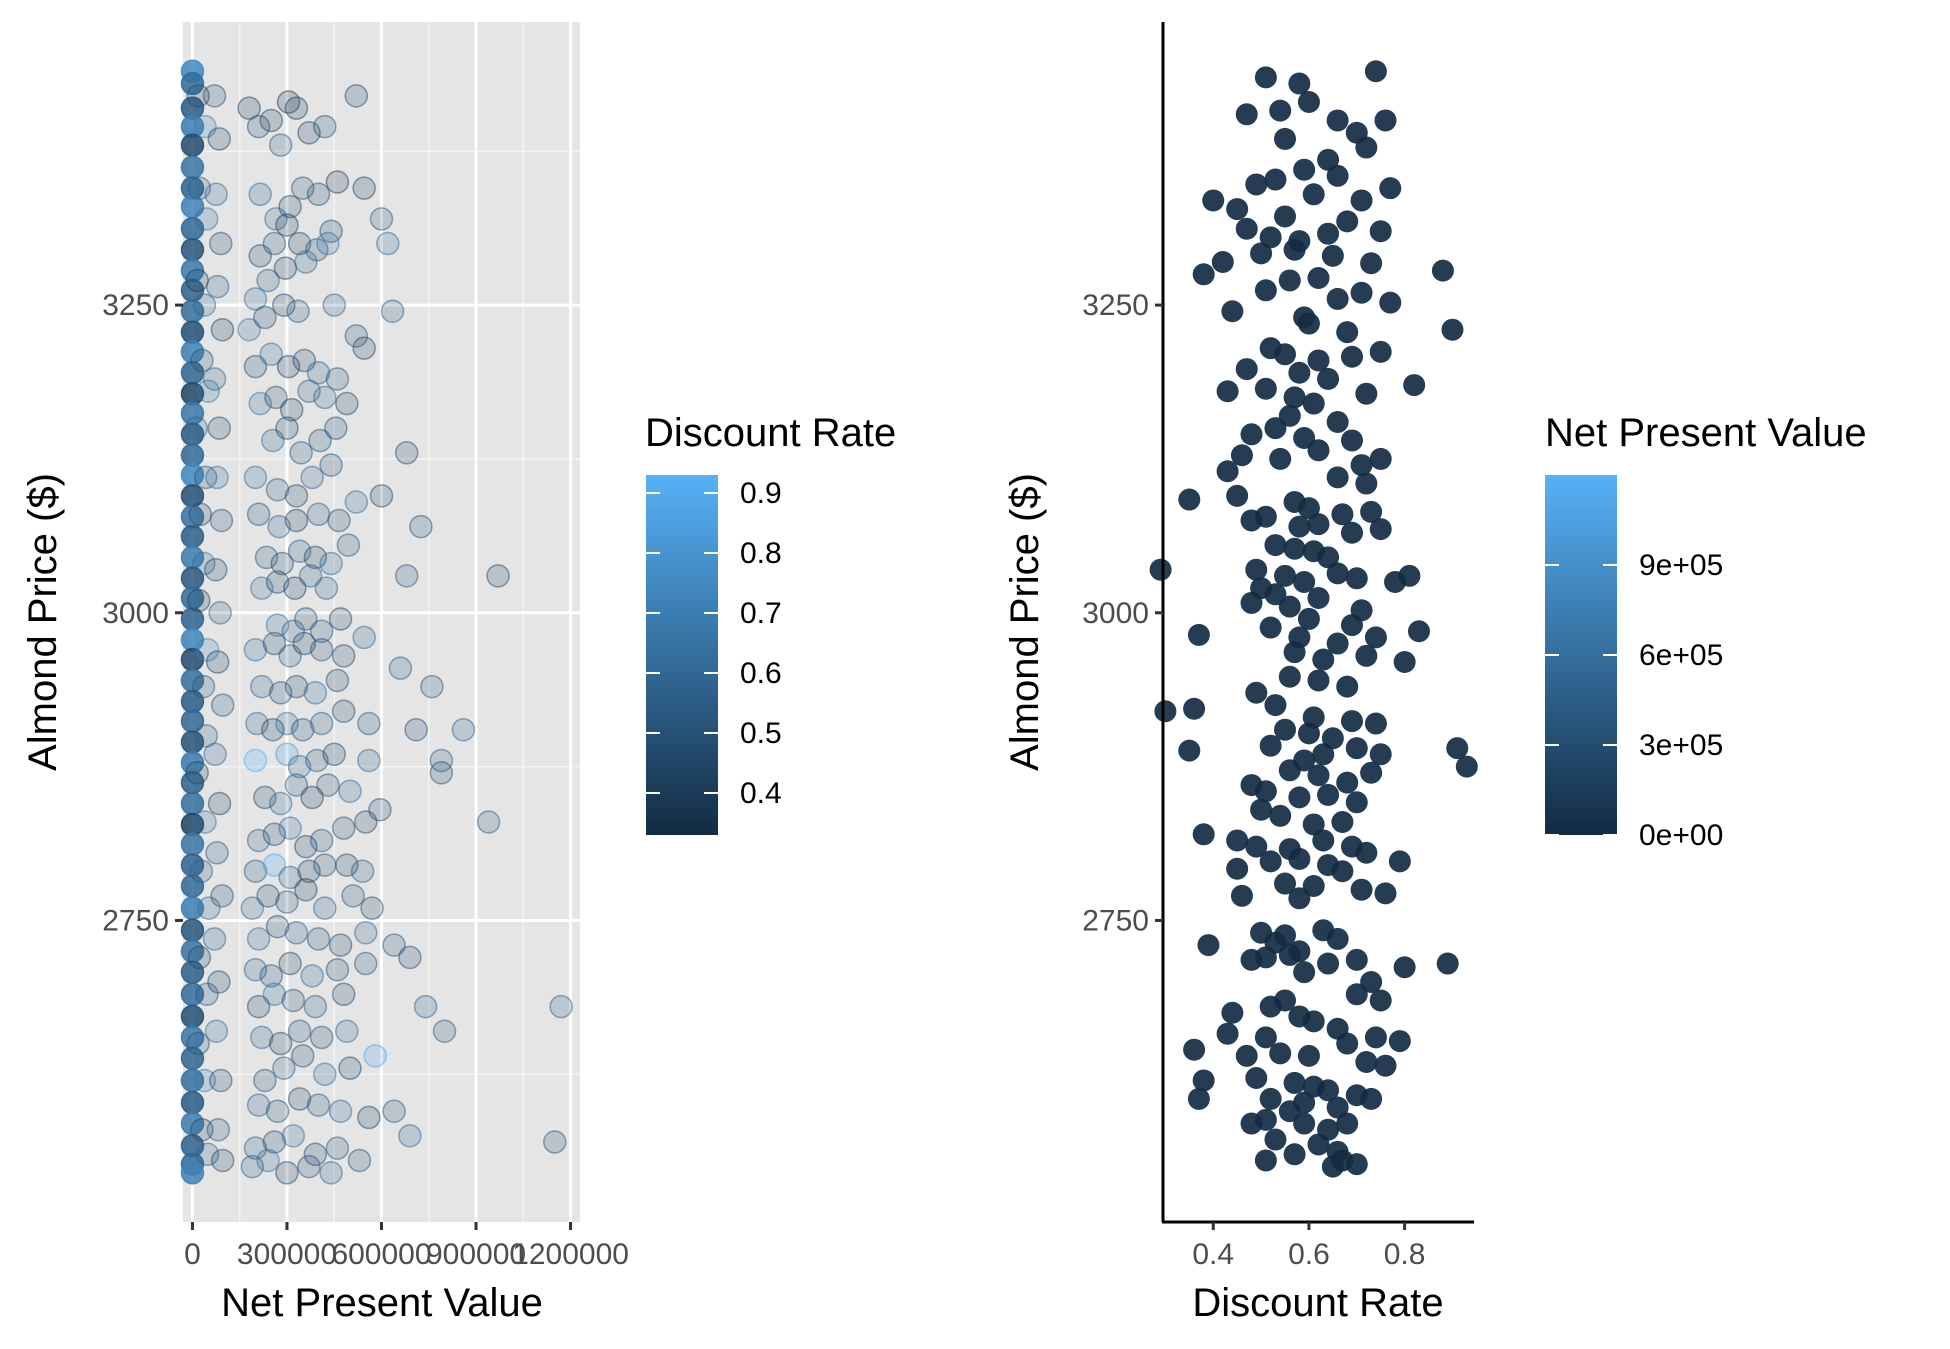 Image resolution: width=1950 pixels, height=1349 pixels. I want to click on left-y-tick-label: 3250, so click(135, 305).